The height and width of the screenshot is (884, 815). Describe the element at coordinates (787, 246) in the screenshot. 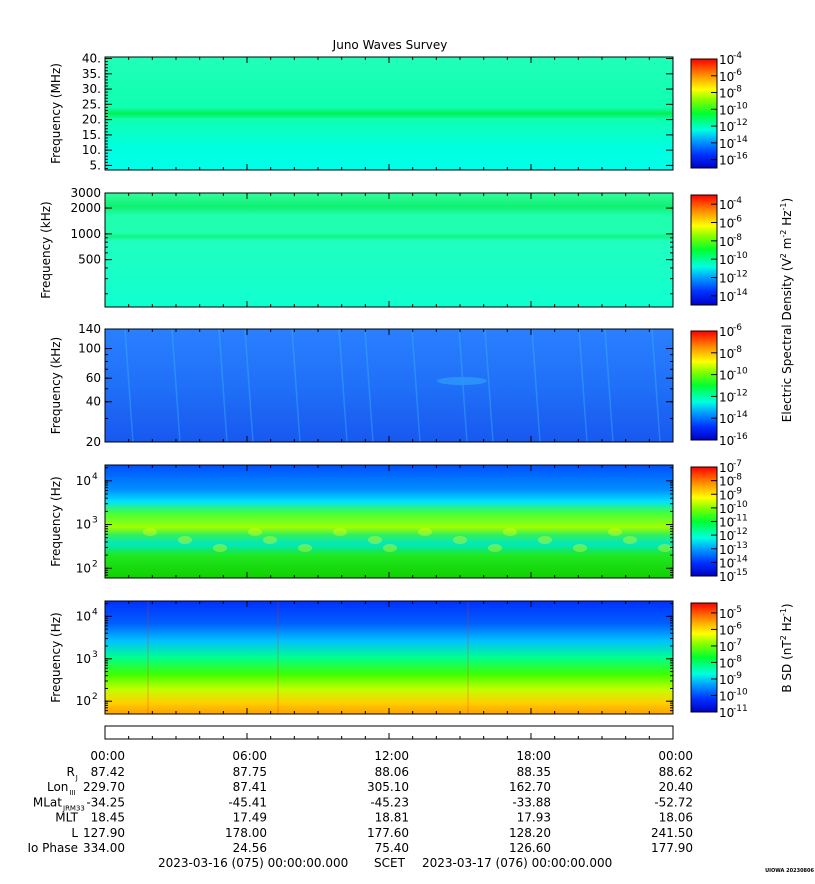

I see `electric-title-unit-m: m` at that location.